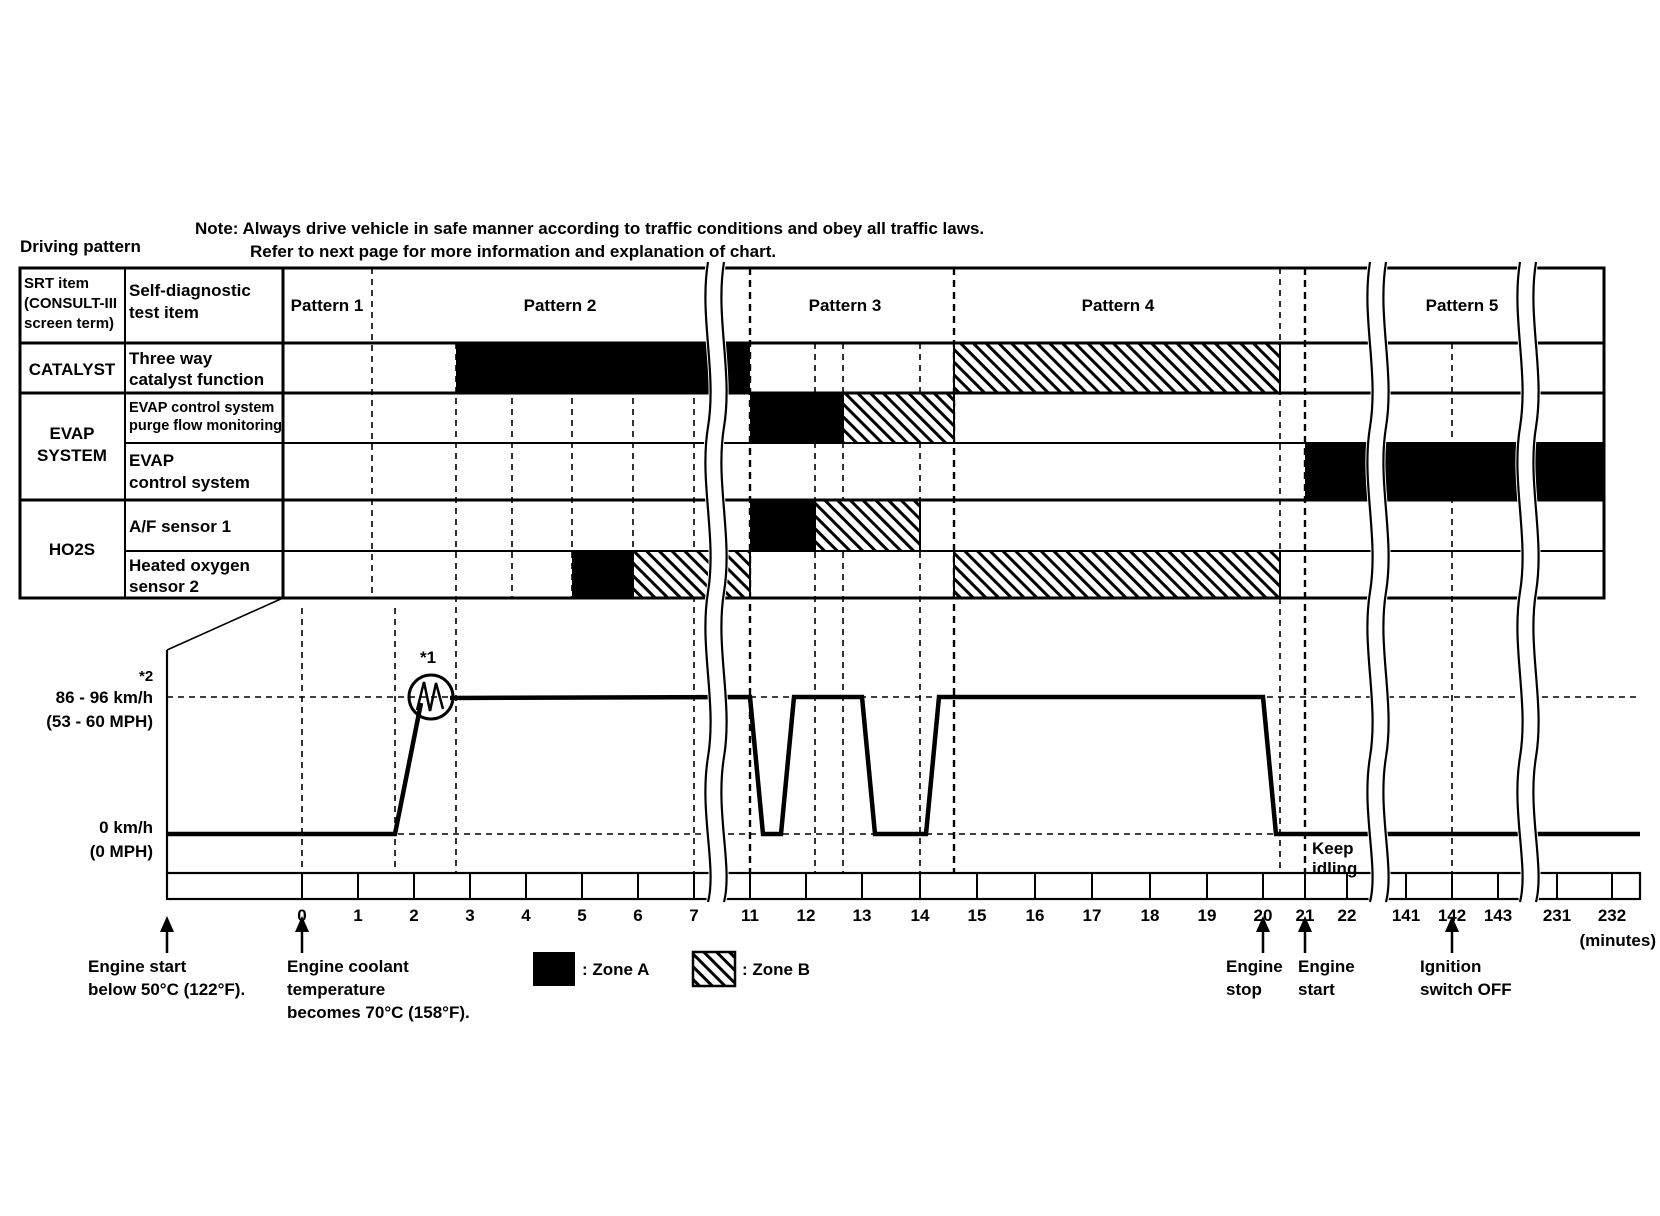  Describe the element at coordinates (99, 721) in the screenshot. I see `high-speed-label-line-2: (53 - 60 MPH)` at that location.